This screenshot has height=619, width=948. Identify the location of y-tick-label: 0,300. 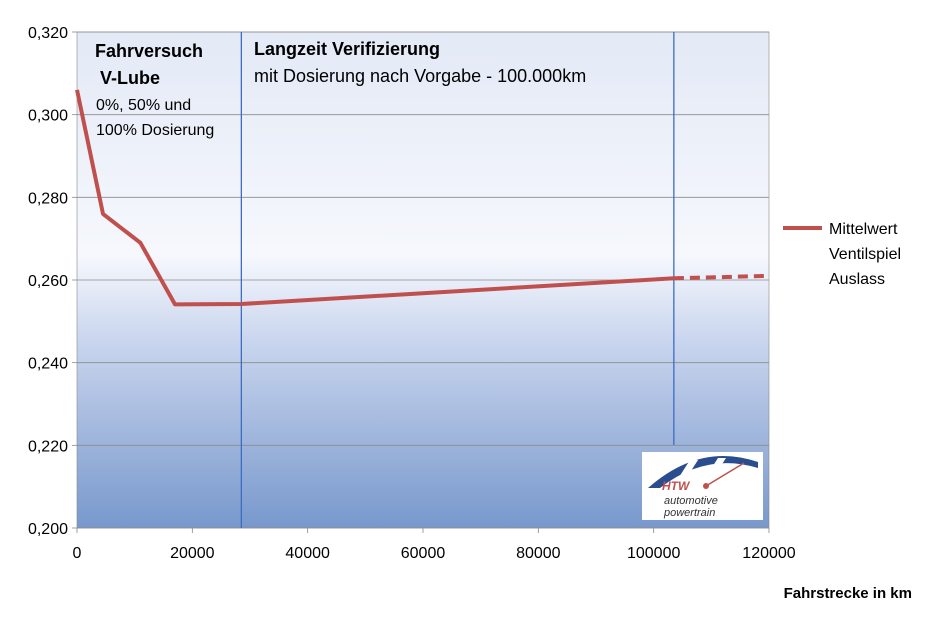
(48, 116).